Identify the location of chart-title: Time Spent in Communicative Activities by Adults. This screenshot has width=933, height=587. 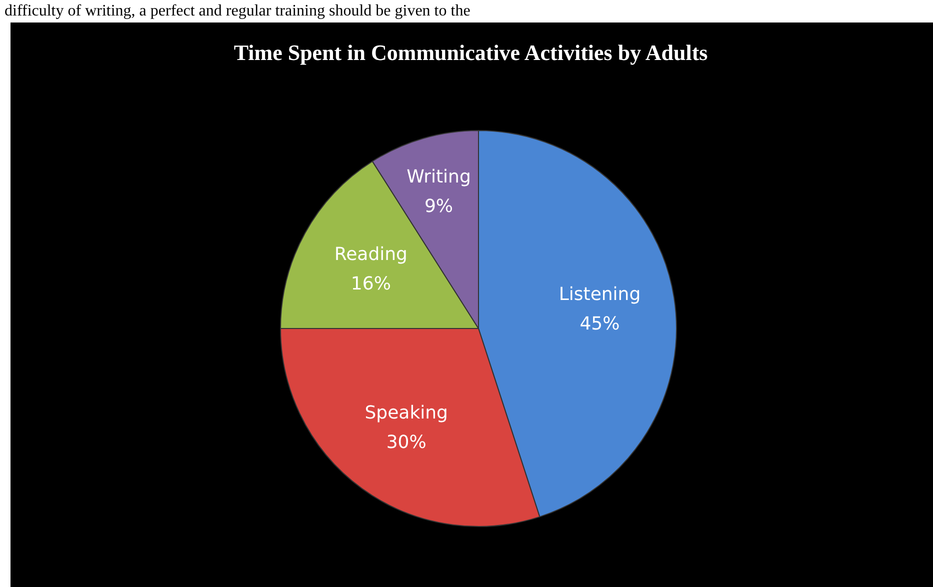
(471, 52).